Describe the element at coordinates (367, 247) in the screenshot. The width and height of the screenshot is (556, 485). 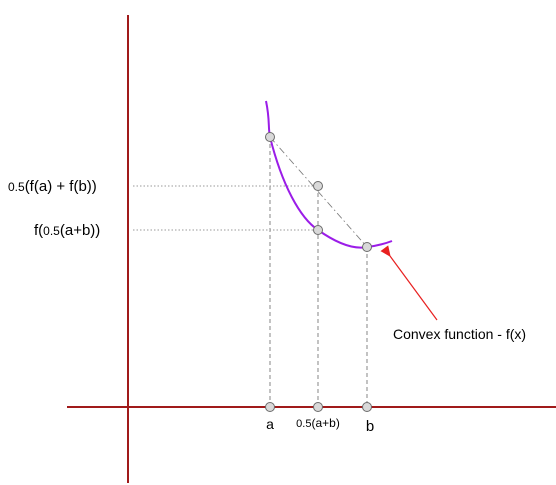
I see `point-f-b` at that location.